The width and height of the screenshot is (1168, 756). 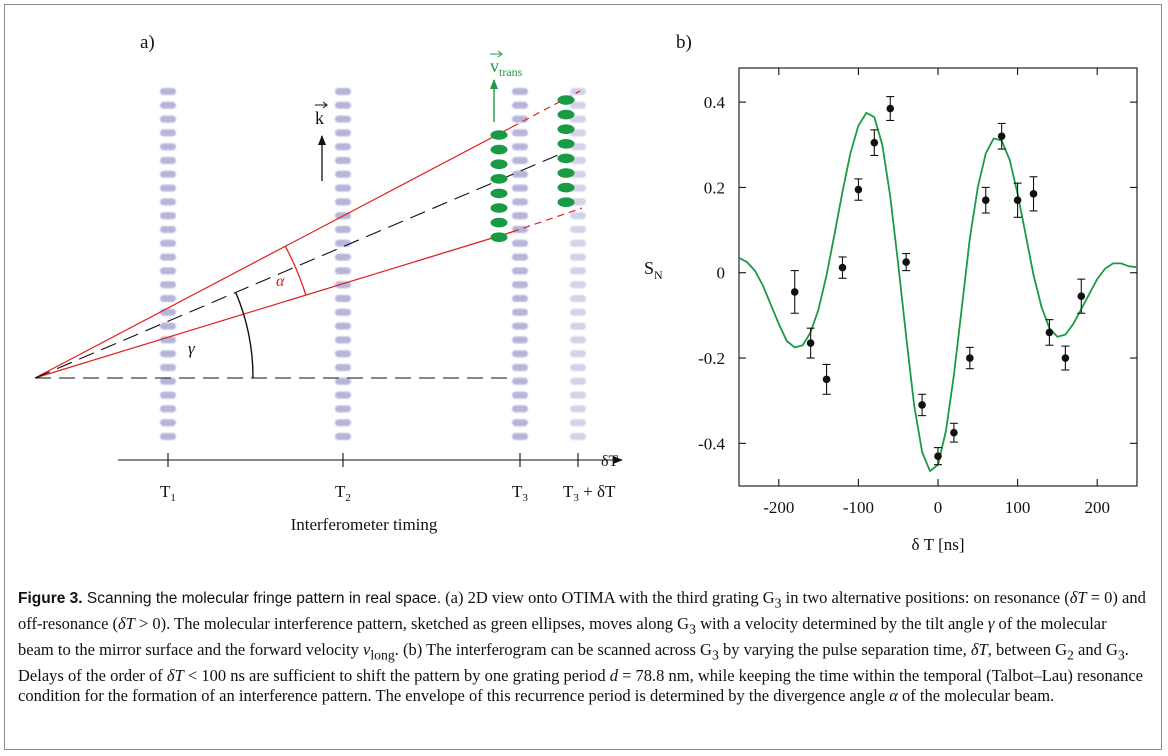 I want to click on y-tick-label: 0.4, so click(x=715, y=102).